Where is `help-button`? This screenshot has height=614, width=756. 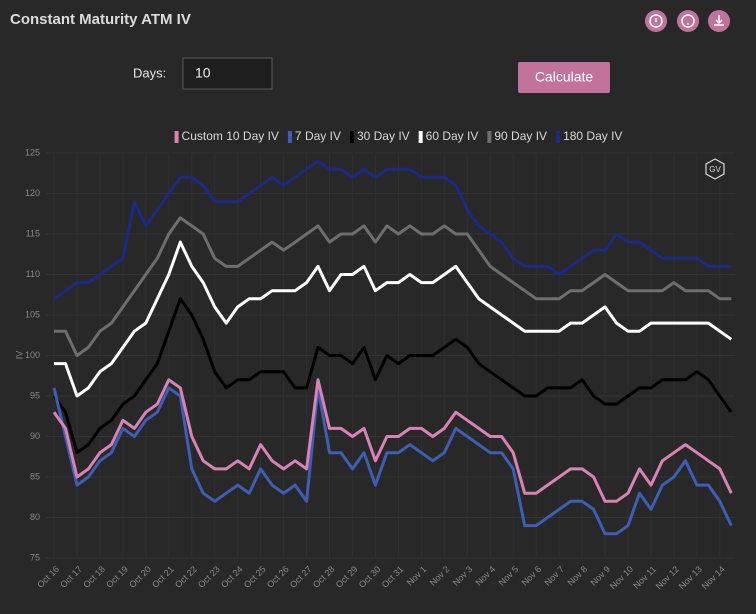
help-button is located at coordinates (688, 21).